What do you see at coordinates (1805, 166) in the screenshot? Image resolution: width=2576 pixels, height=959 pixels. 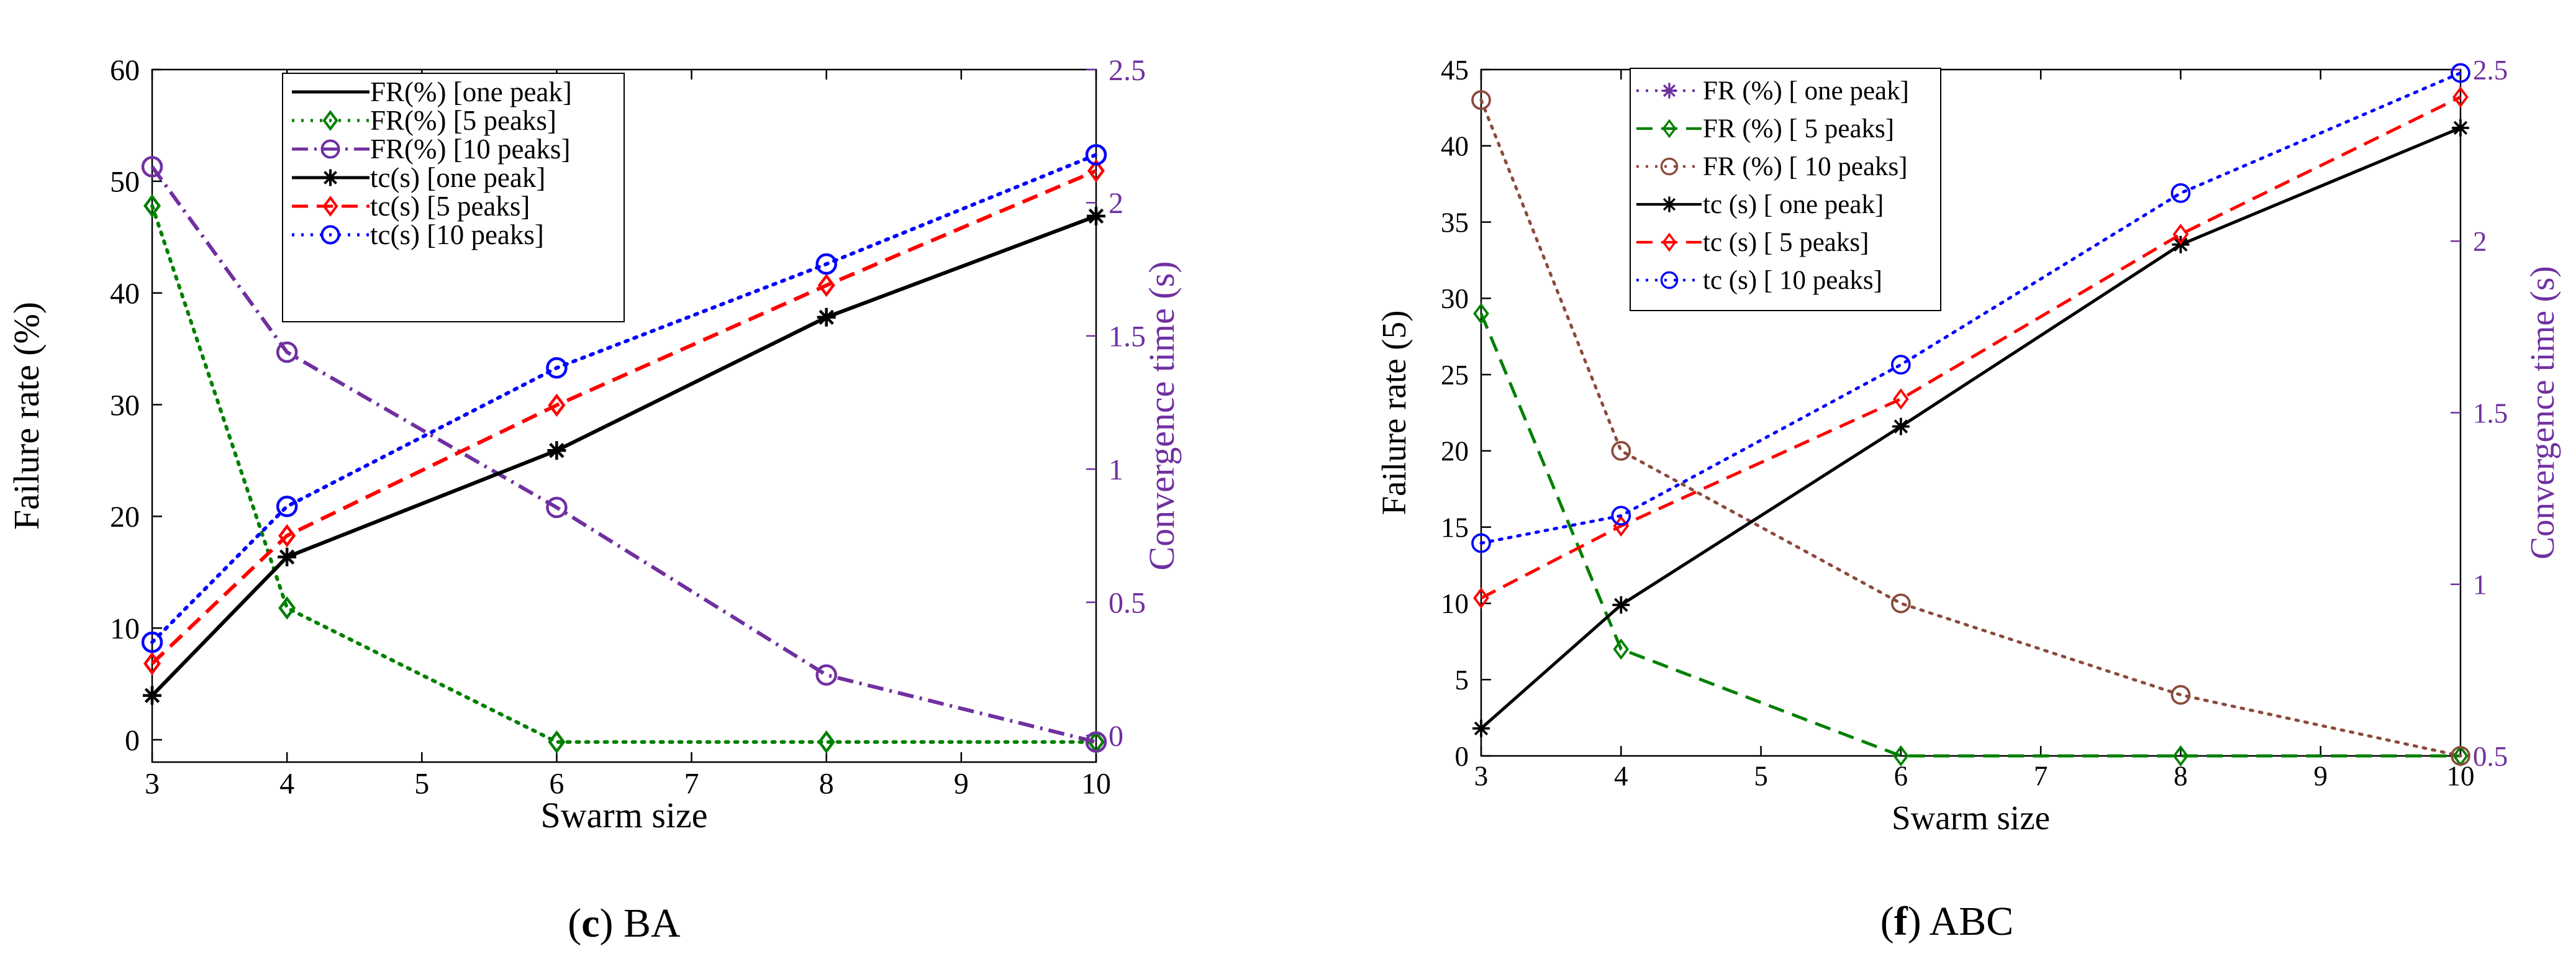 I see `legend-label: FR (%) [ 10 peaks]` at bounding box center [1805, 166].